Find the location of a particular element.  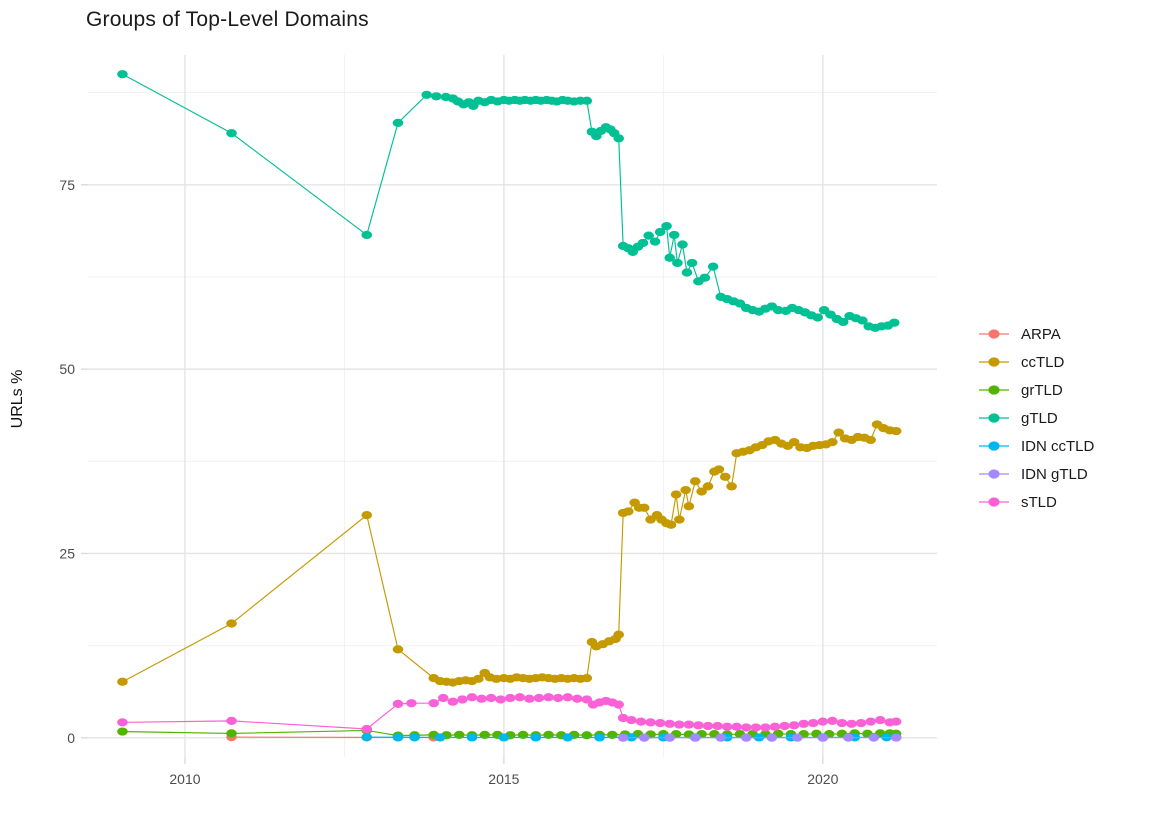

y-axis-title: URLs % is located at coordinates (17, 399).